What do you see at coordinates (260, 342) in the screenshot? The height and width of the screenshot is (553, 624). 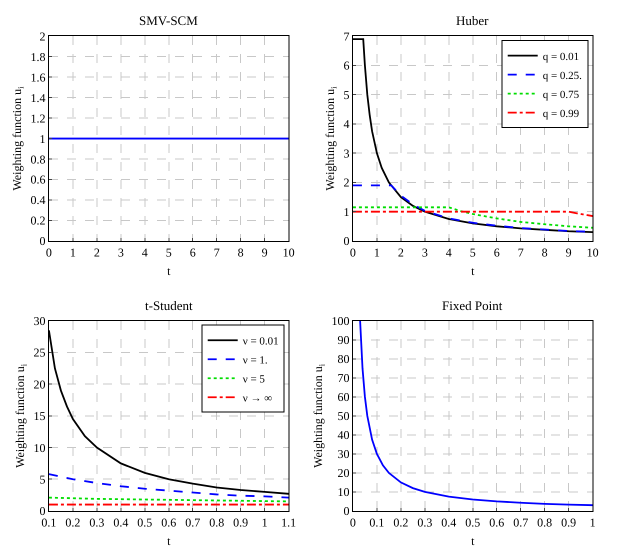 I see `legend-label: ν = 0.01` at bounding box center [260, 342].